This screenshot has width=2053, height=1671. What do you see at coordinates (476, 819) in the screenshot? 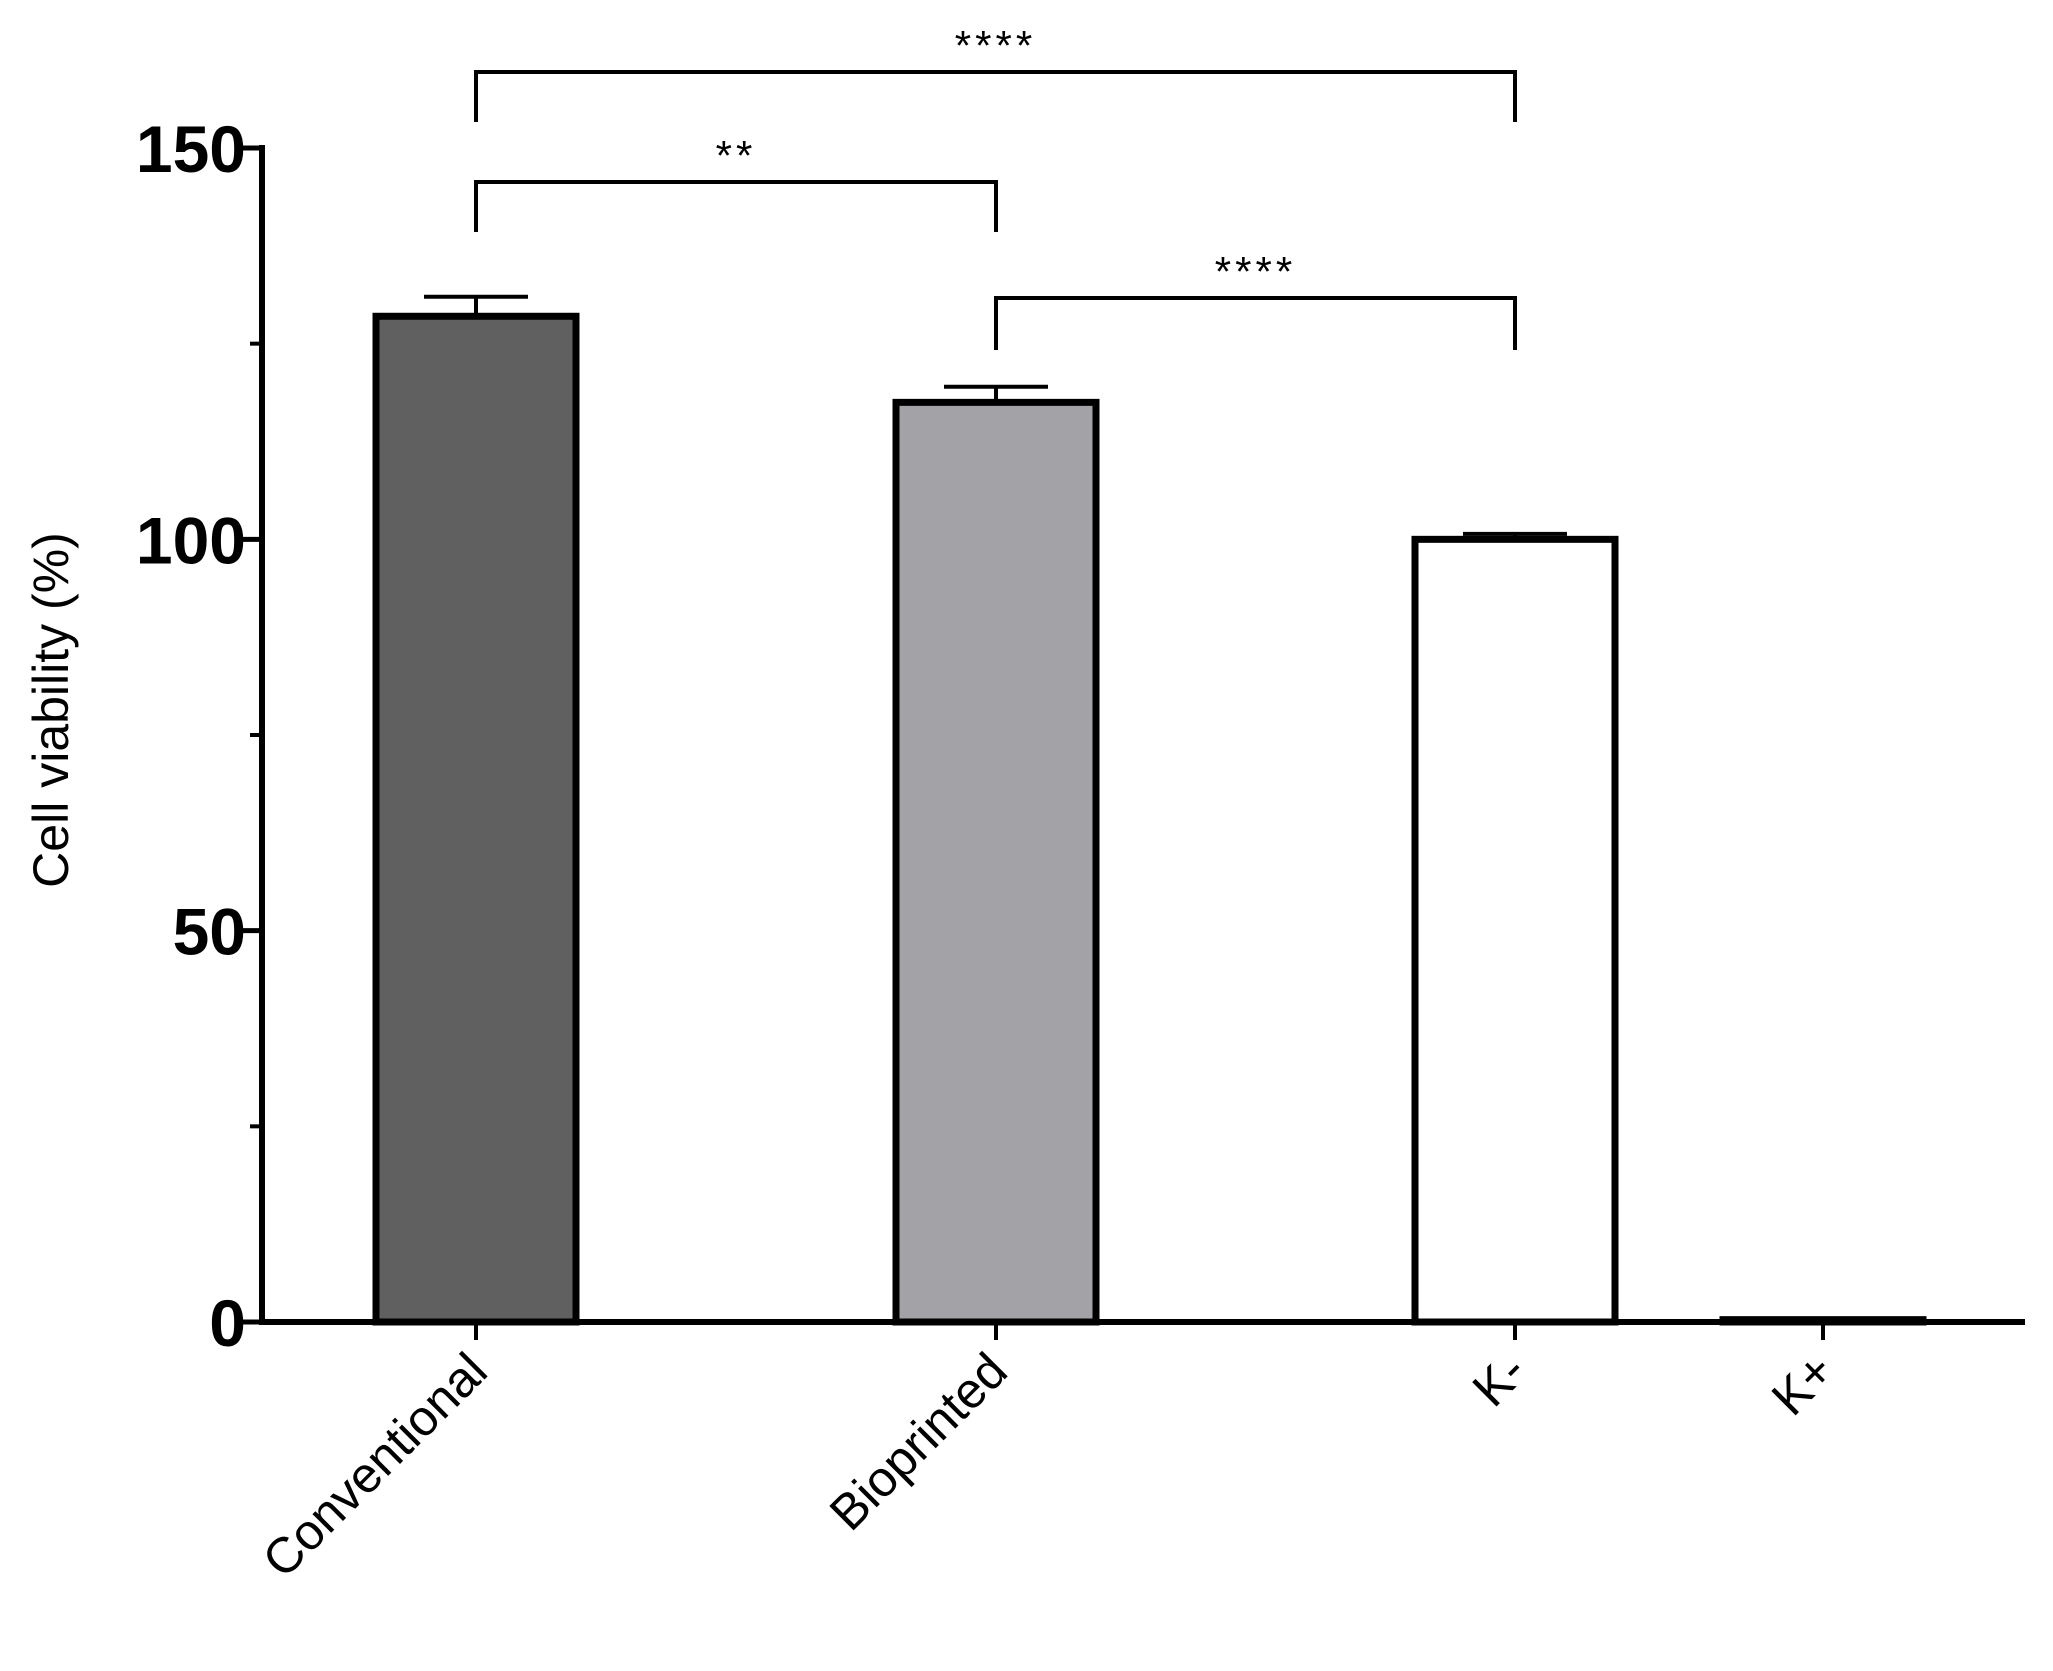
I see `bar-conventional` at bounding box center [476, 819].